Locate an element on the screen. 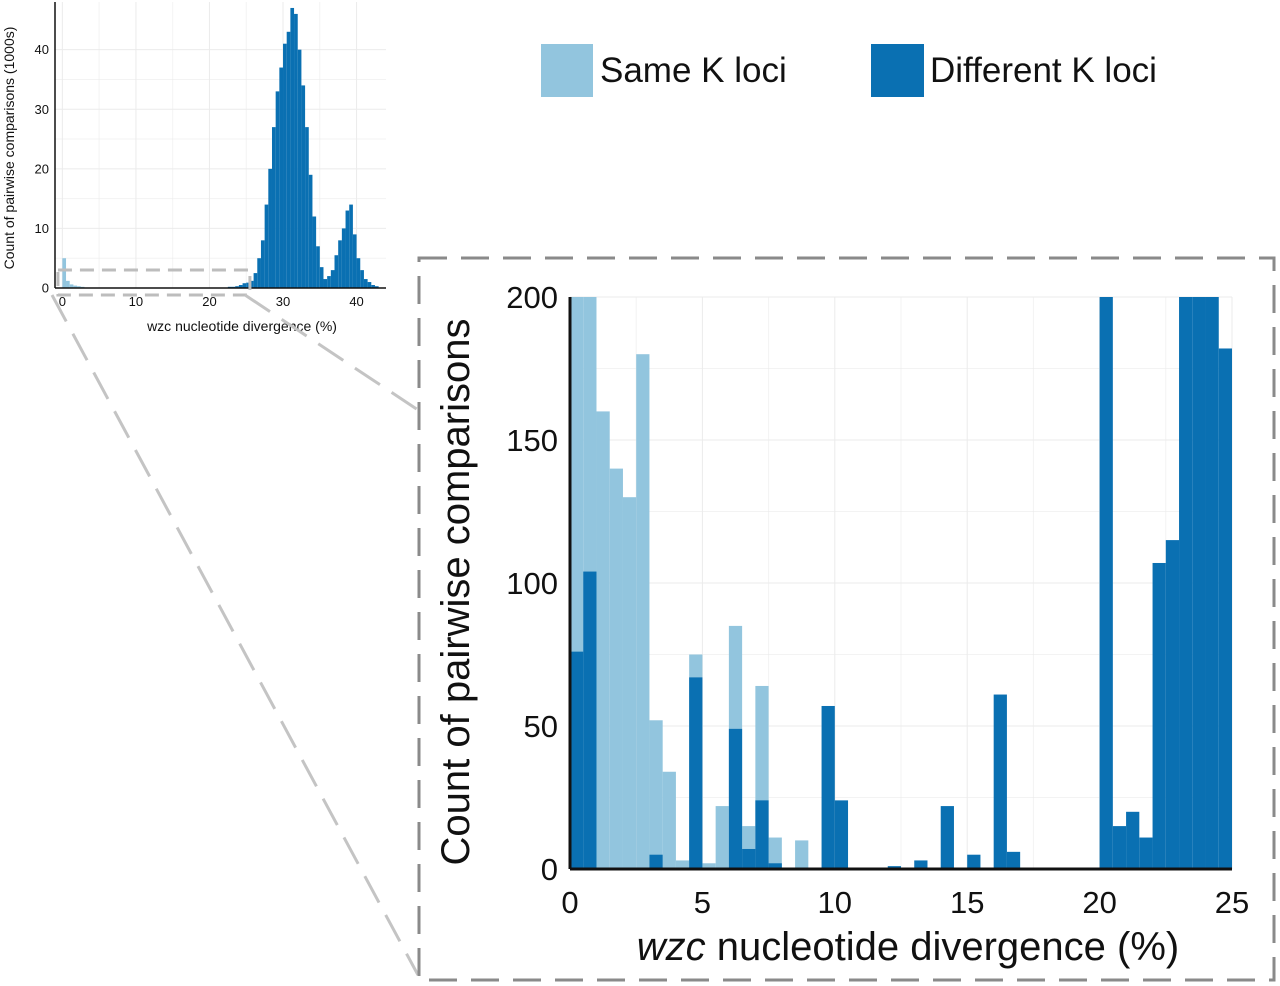 Image resolution: width=1280 pixels, height=986 pixels. x-tick-label: 5 is located at coordinates (702, 902).